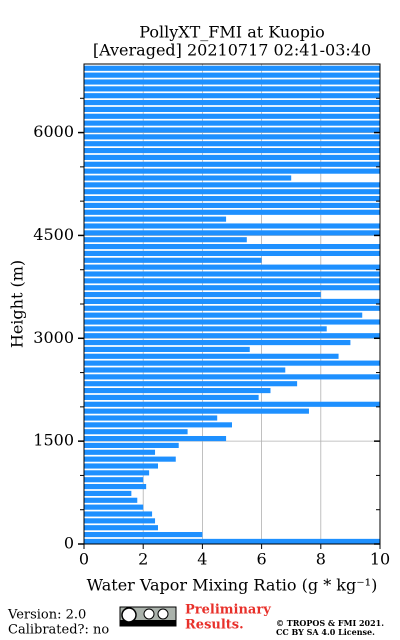  I want to click on calibrated: Calibrated?: no, so click(58, 630).